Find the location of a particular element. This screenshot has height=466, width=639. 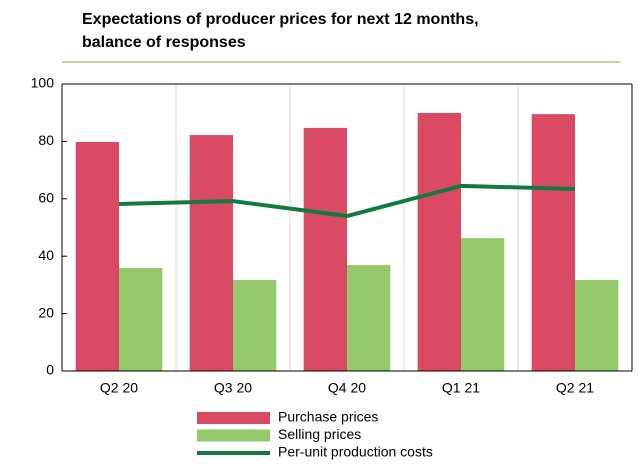

y-tick-label: 20 is located at coordinates (46, 312).